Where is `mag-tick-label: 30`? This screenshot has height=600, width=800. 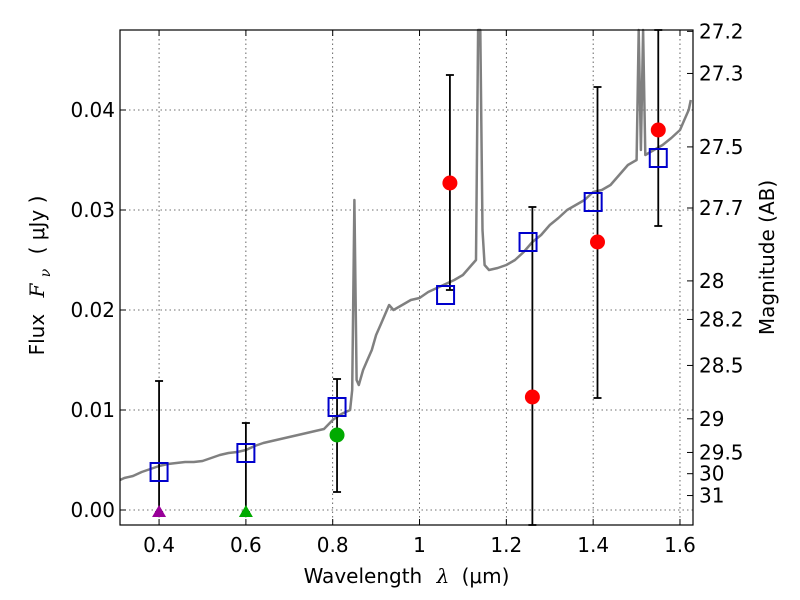 mag-tick-label: 30 is located at coordinates (711, 474).